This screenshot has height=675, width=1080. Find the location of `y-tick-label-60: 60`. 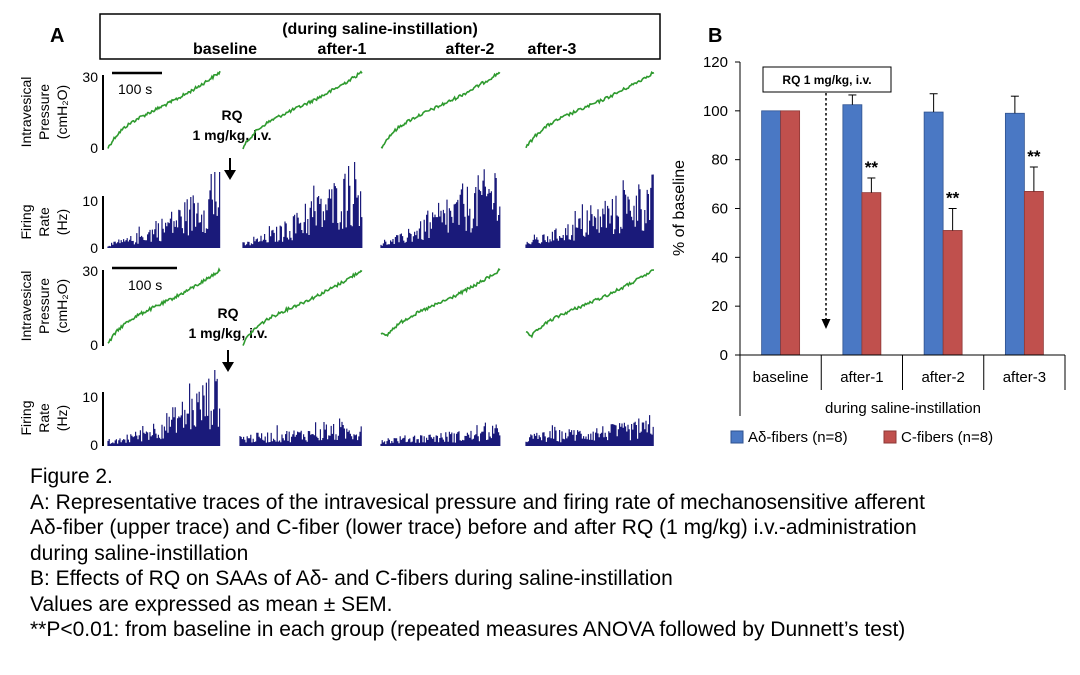

y-tick-label-60: 60 is located at coordinates (719, 209).